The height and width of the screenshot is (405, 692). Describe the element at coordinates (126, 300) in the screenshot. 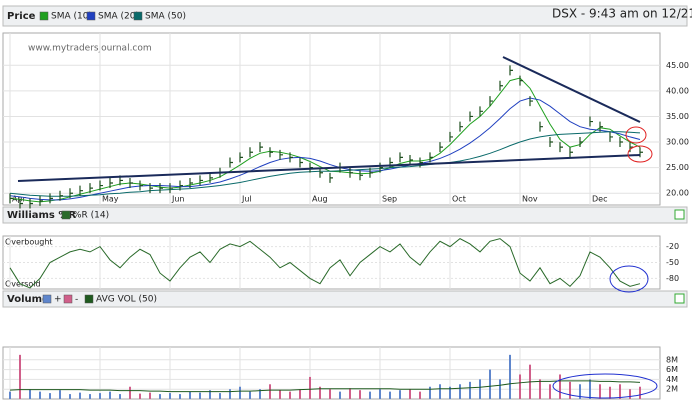

I see `legend-label: AVG VOL (50)` at that location.